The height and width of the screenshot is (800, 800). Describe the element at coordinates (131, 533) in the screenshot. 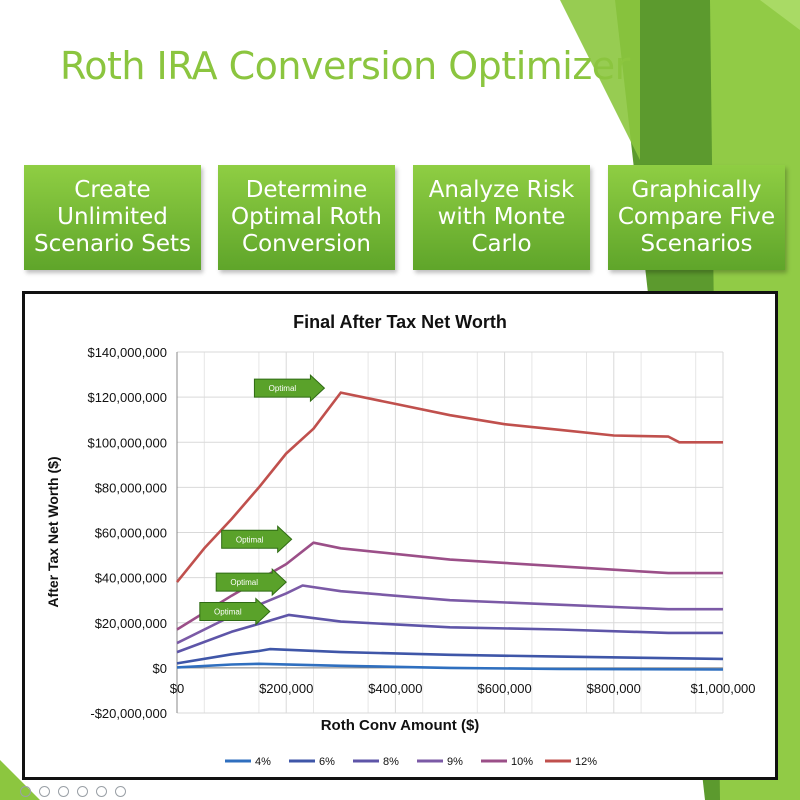

I see `y-tick-label: $60,000,000` at that location.